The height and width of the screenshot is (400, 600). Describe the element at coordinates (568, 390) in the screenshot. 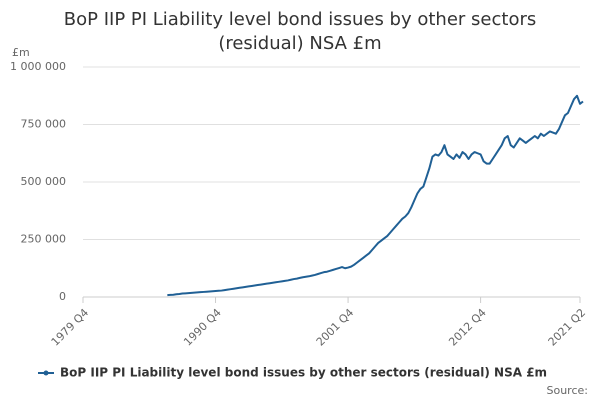

I see `source: Source:` at that location.